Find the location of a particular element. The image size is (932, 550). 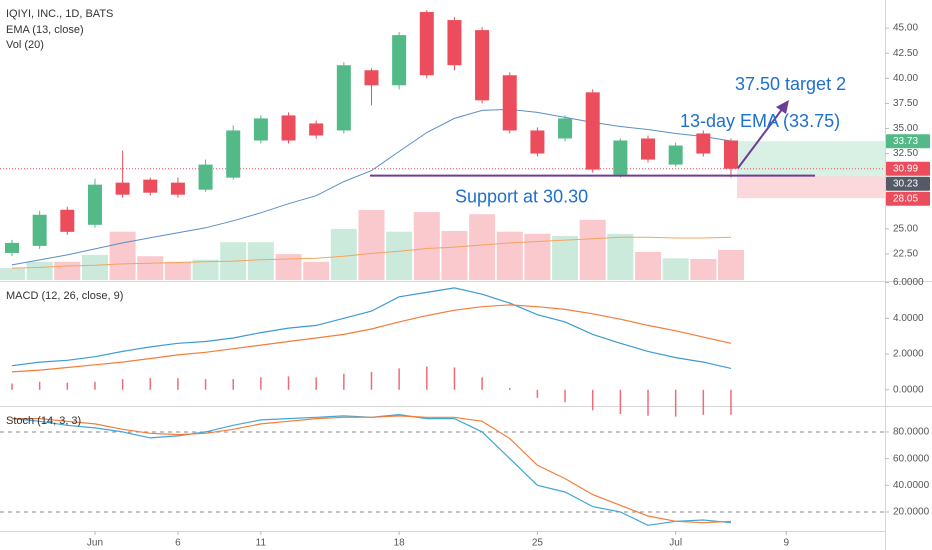

y-tick-label: 60.0000 is located at coordinates (911, 458).